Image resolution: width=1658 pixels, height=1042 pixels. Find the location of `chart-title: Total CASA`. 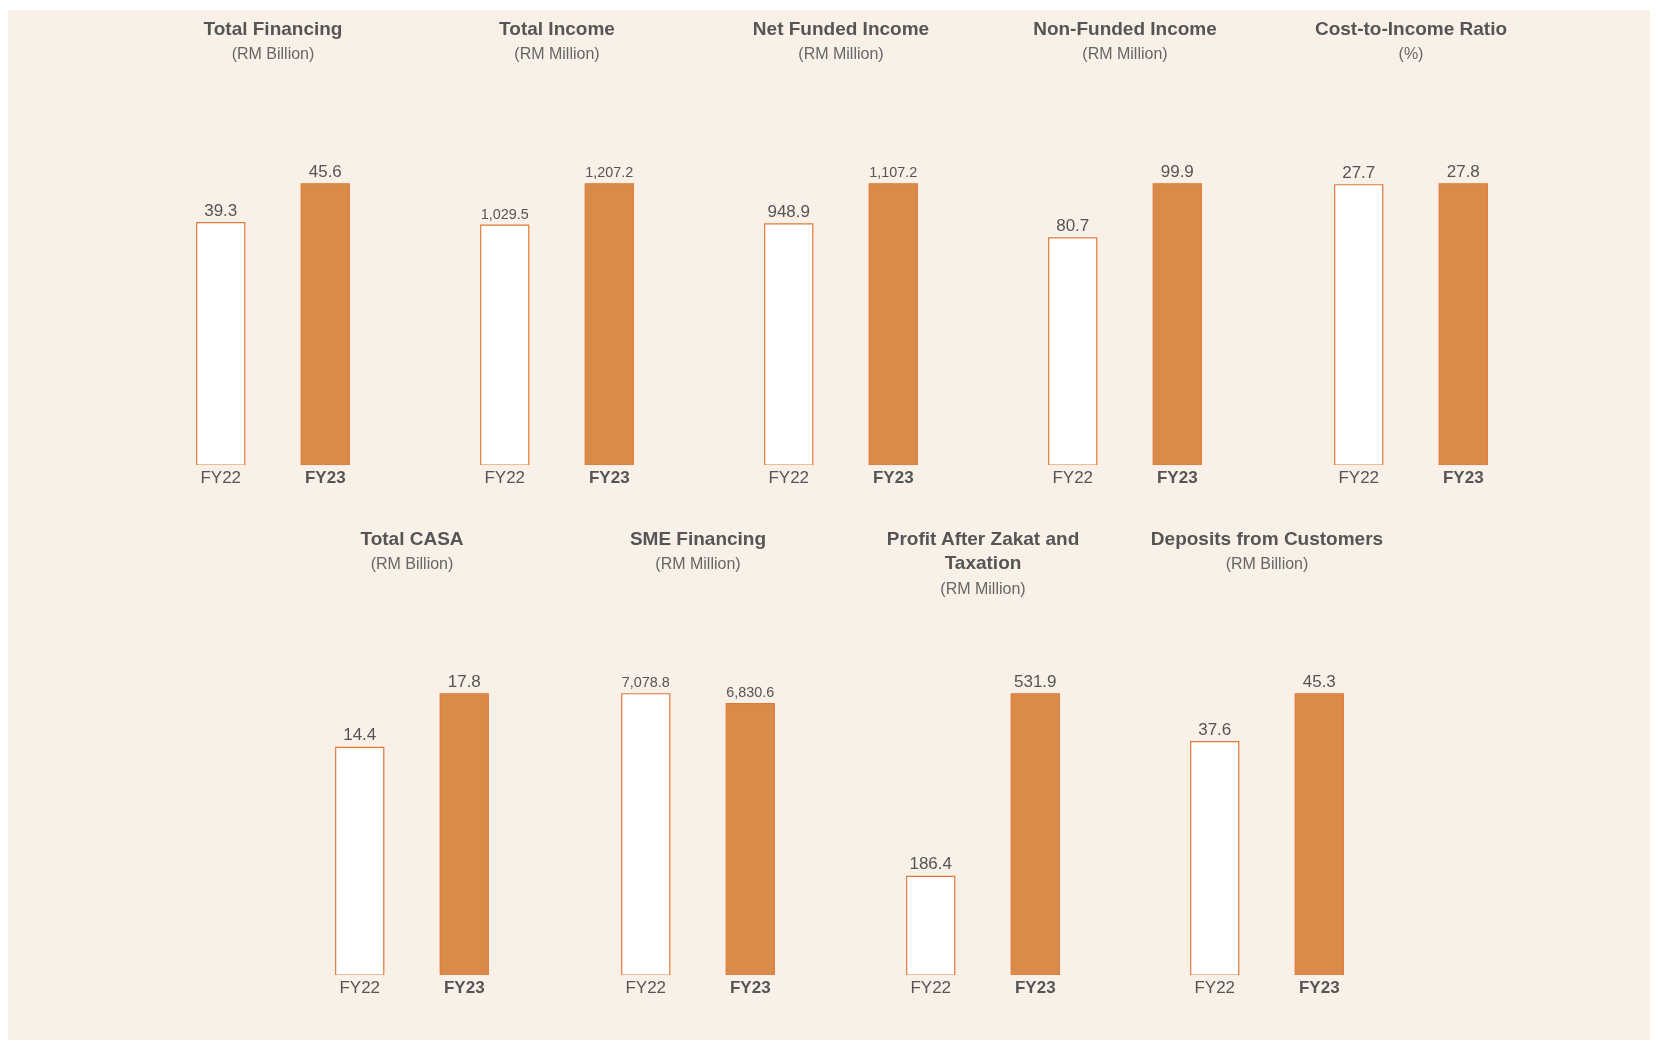

chart-title: Total CASA is located at coordinates (412, 538).